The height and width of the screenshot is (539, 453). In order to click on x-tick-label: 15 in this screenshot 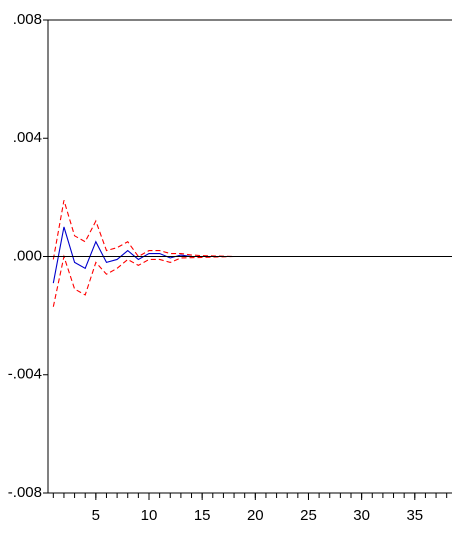, I will do `click(202, 515)`.